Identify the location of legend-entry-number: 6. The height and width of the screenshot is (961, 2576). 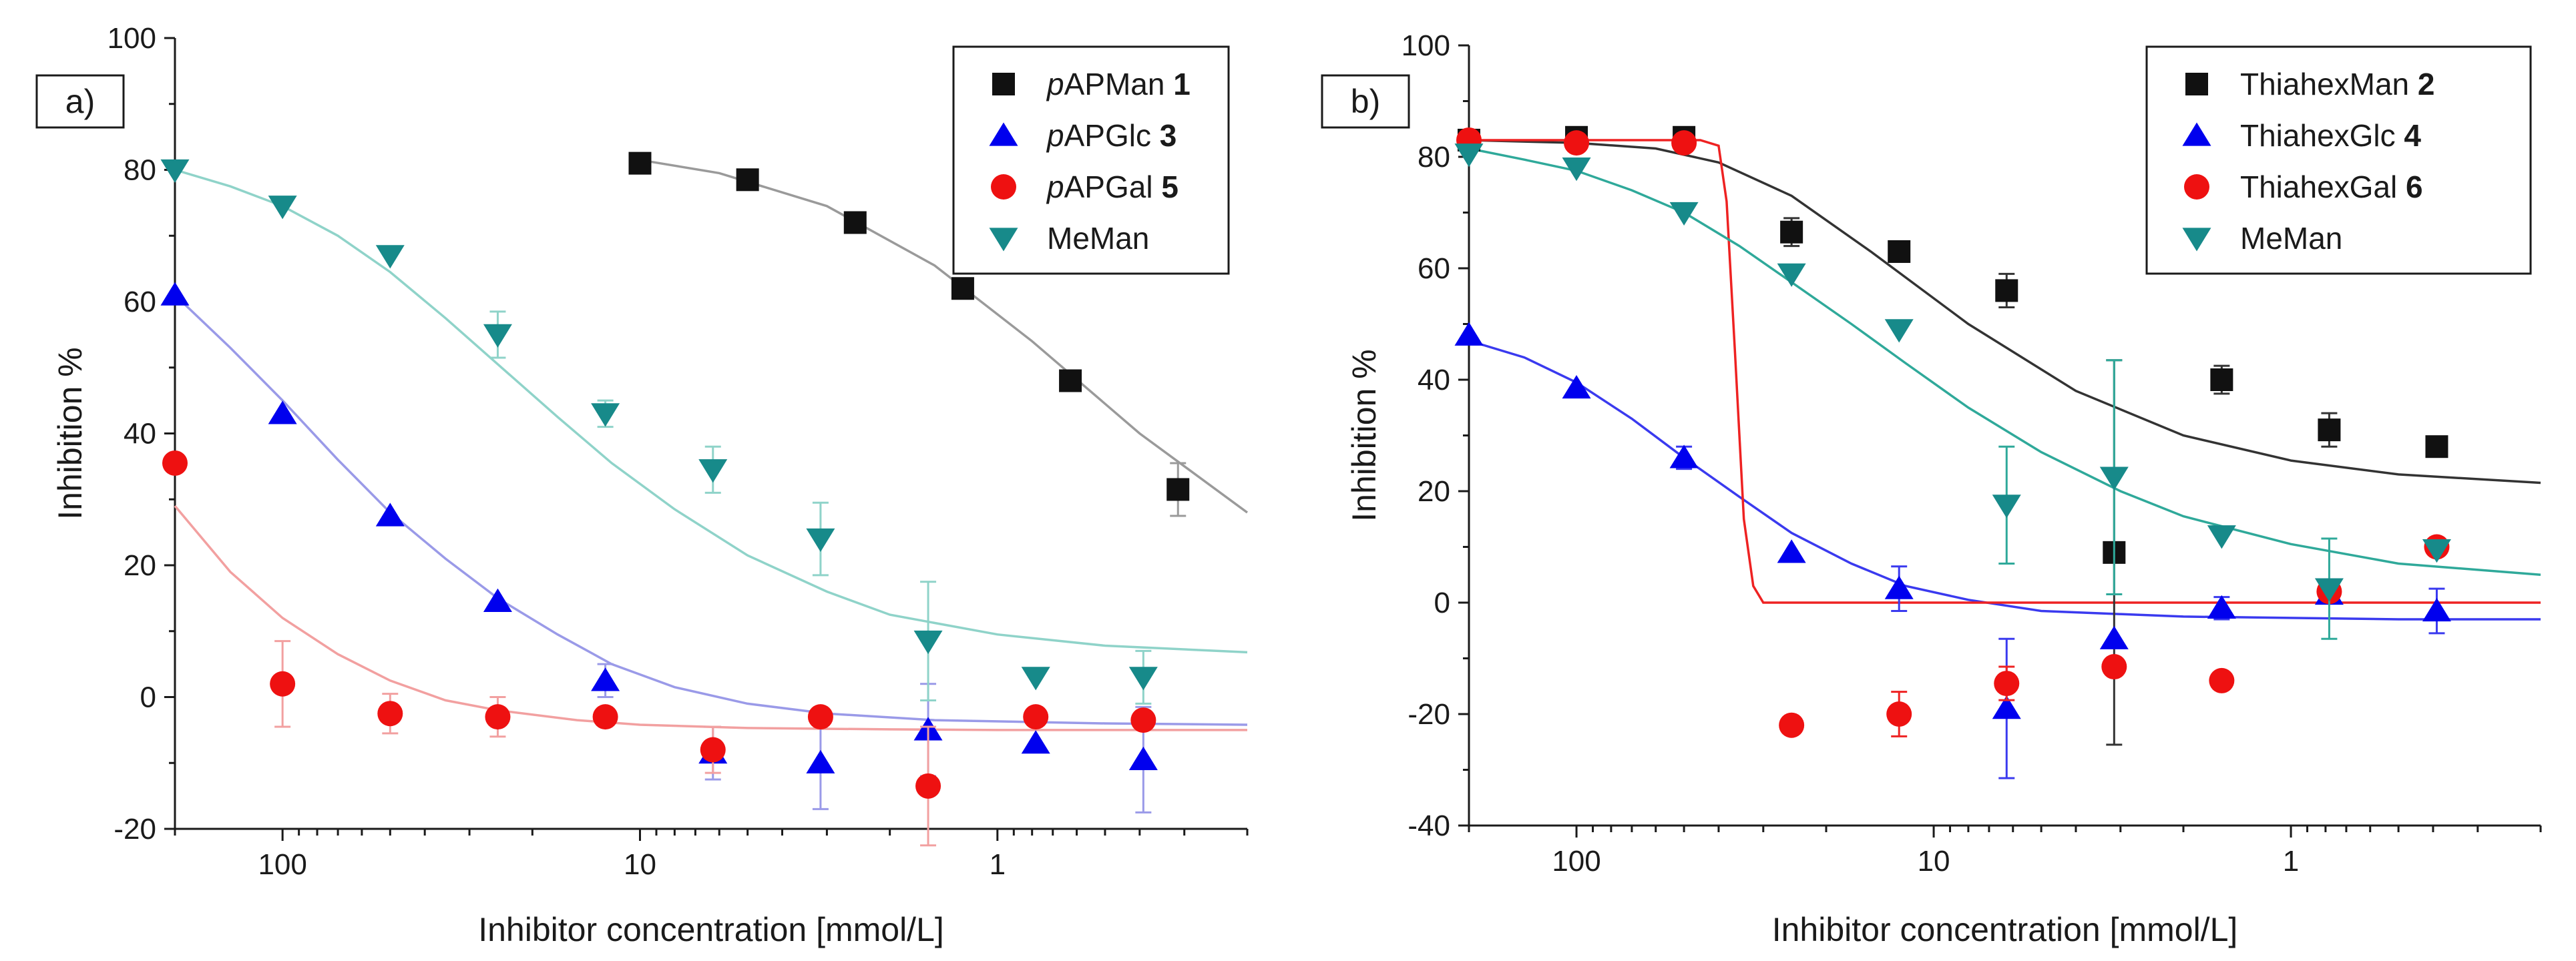
(2409, 187).